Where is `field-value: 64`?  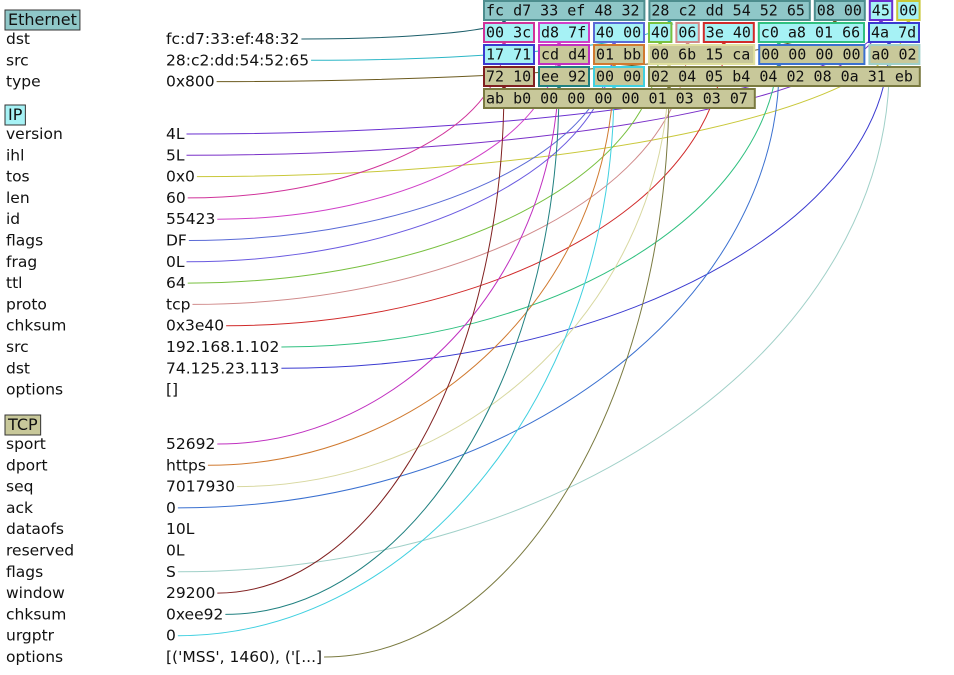
field-value: 64 is located at coordinates (176, 283).